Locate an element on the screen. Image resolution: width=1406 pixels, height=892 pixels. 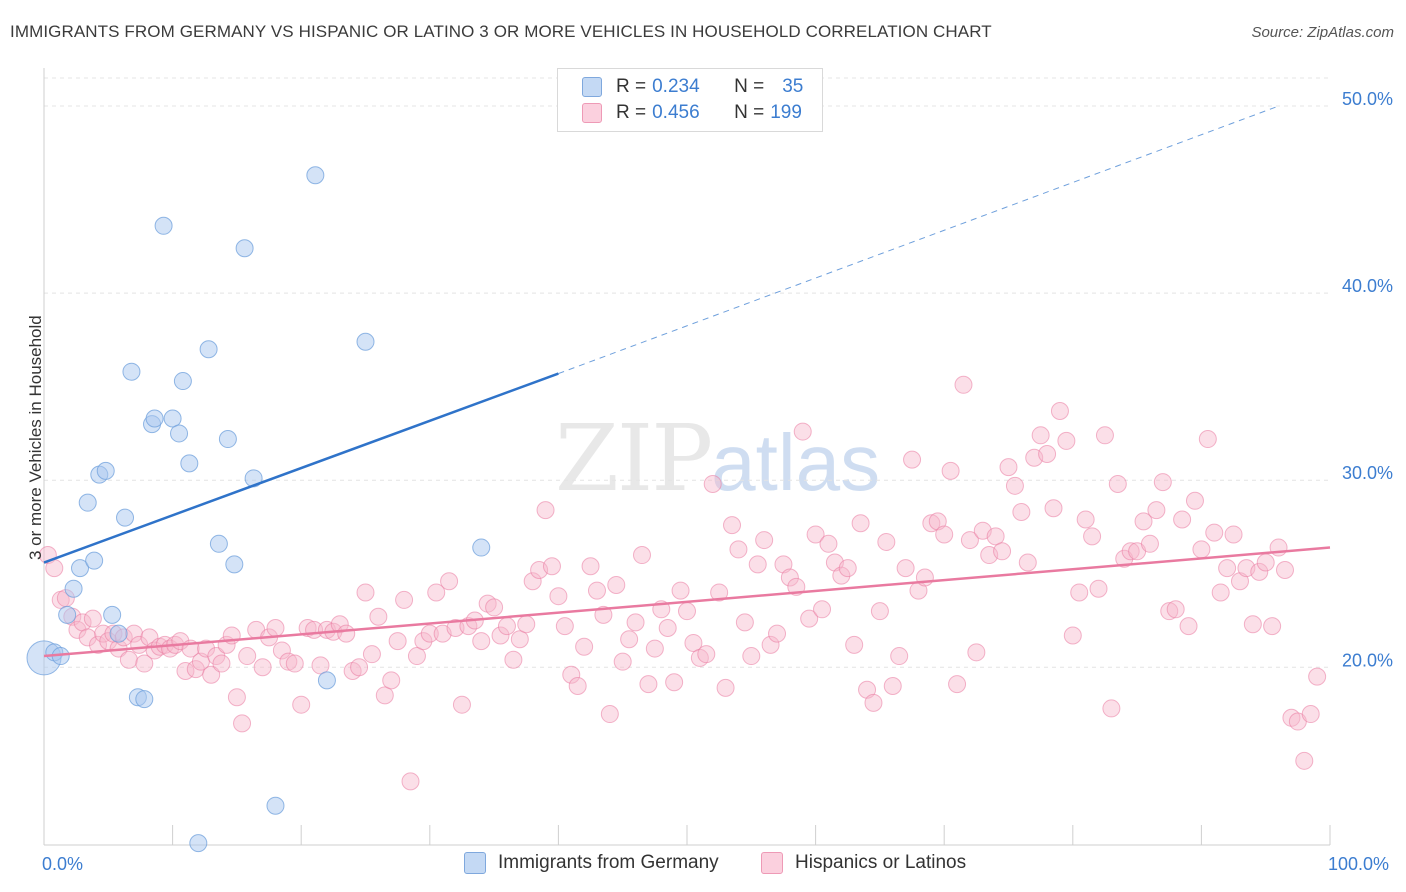
y-tick-label: 30.0% is located at coordinates (1367, 473).